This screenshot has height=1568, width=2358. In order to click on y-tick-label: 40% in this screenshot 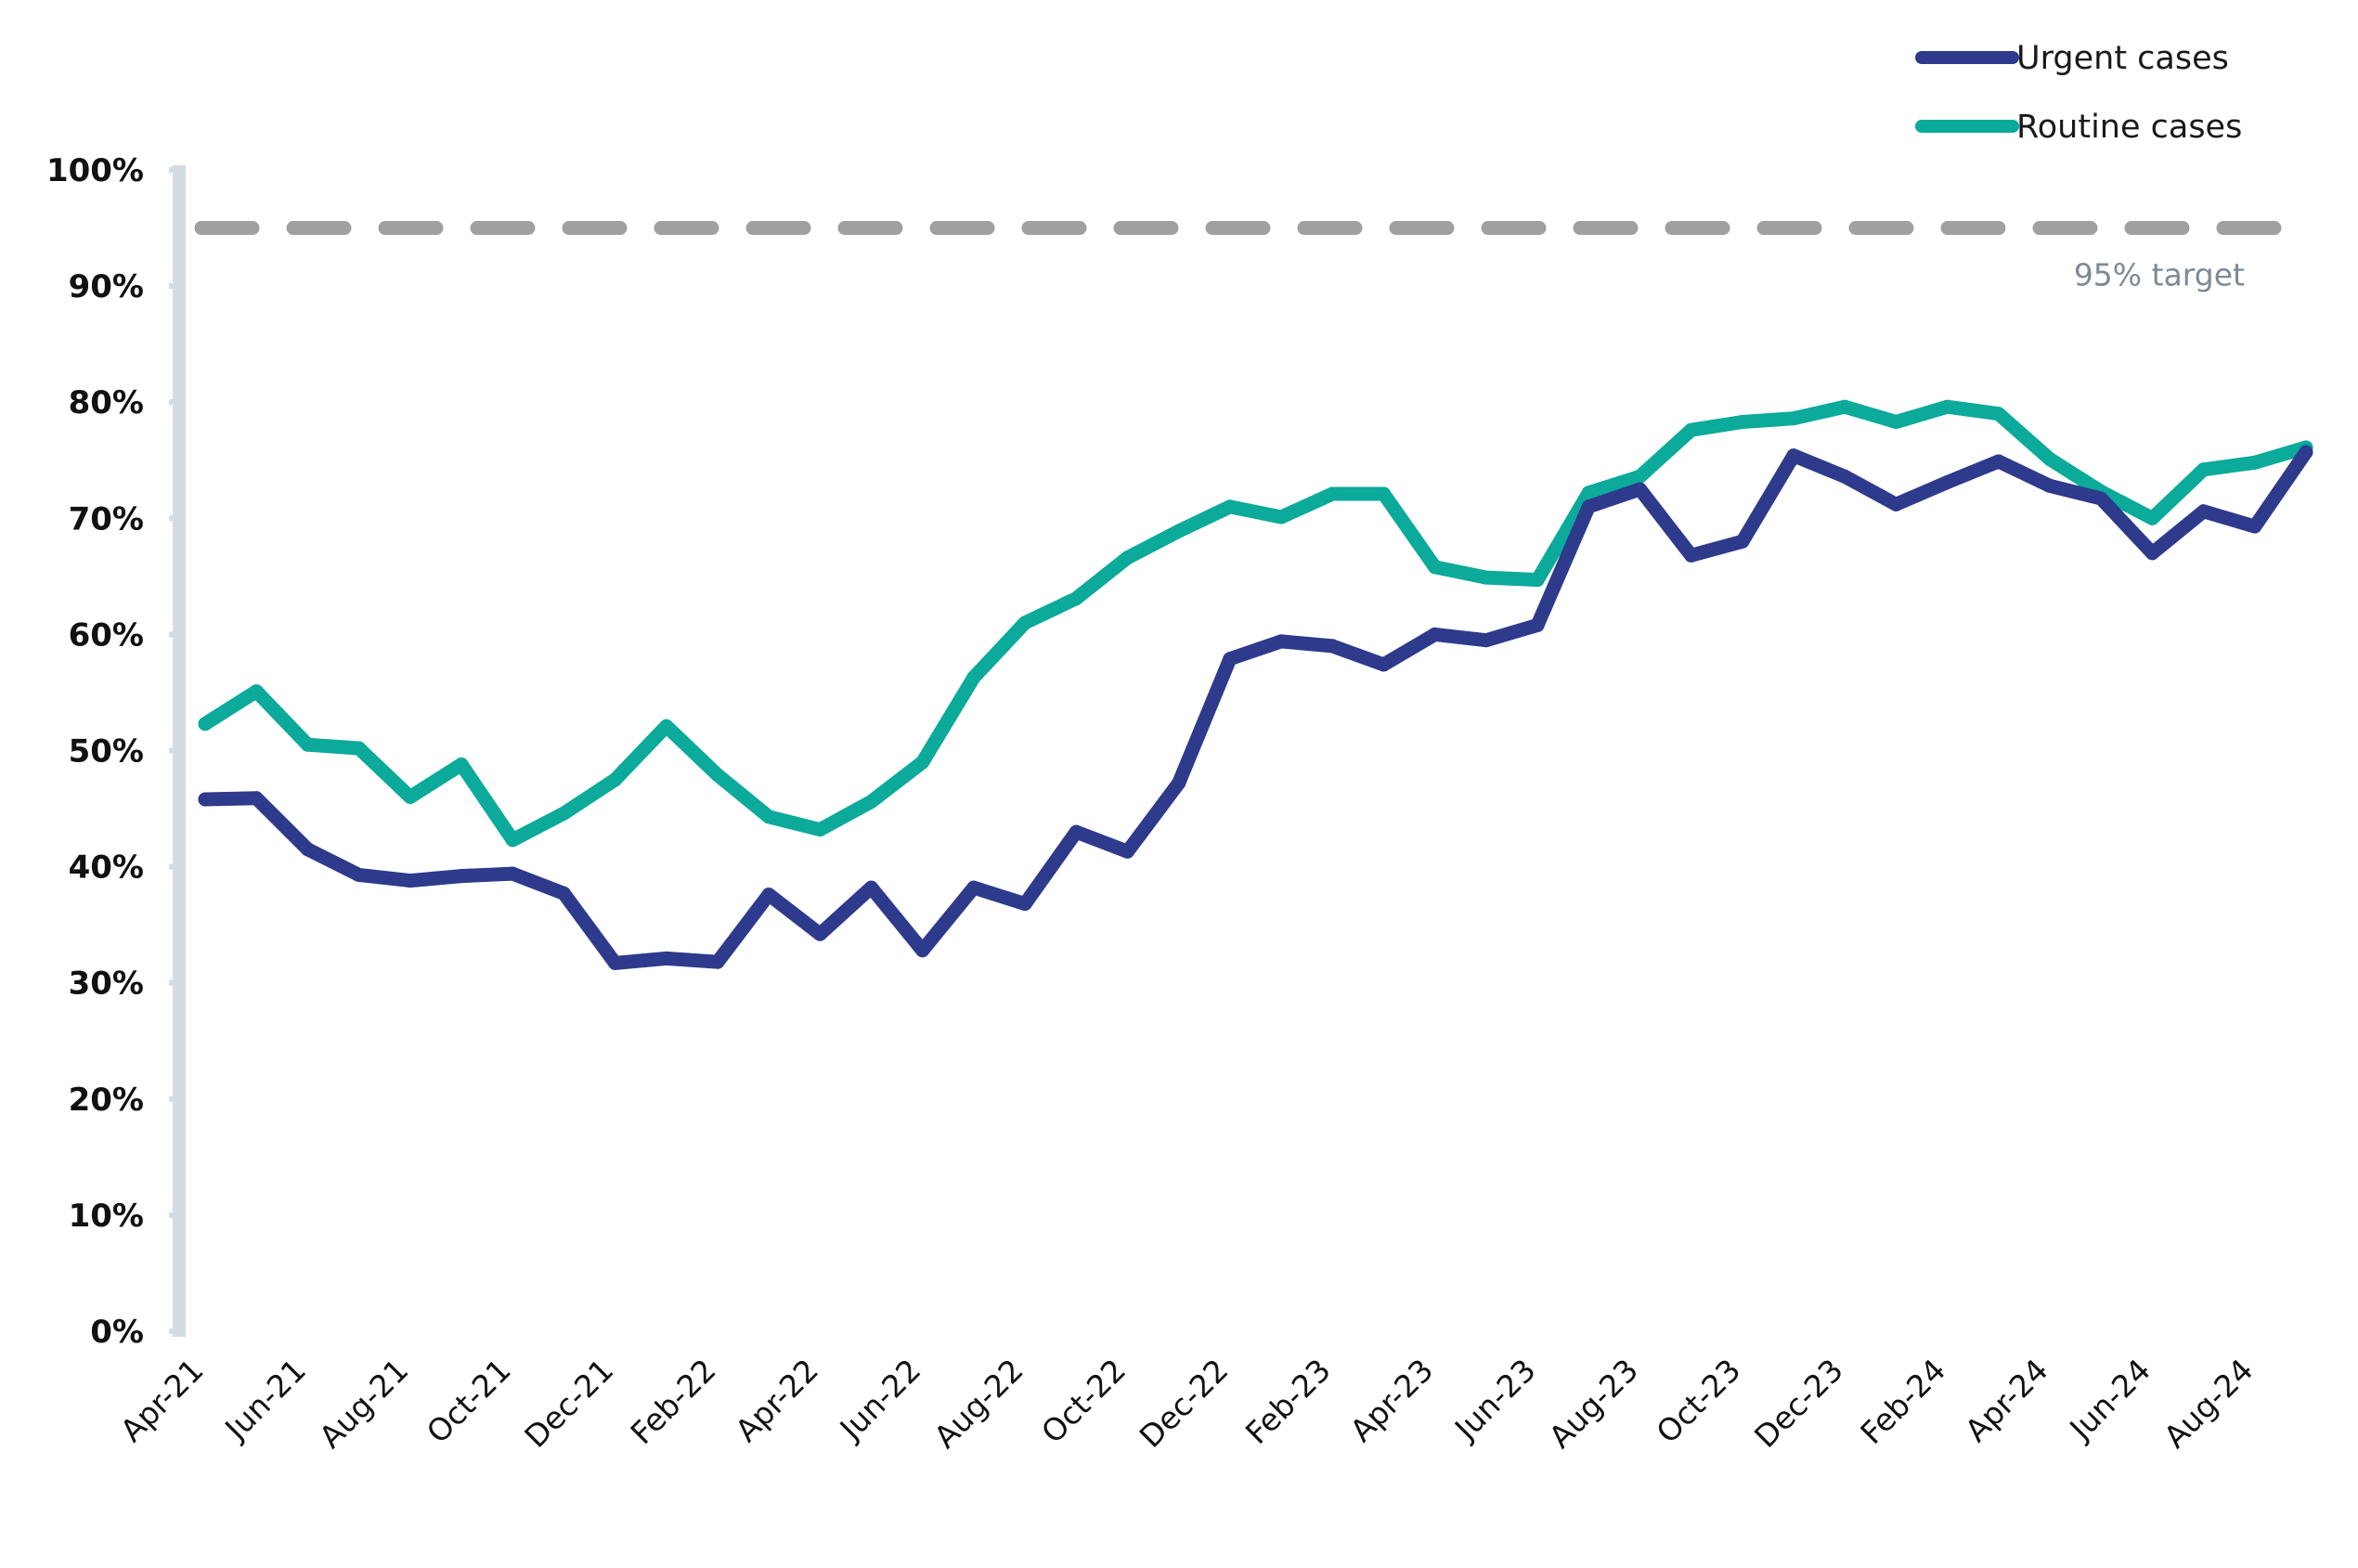, I will do `click(106, 868)`.